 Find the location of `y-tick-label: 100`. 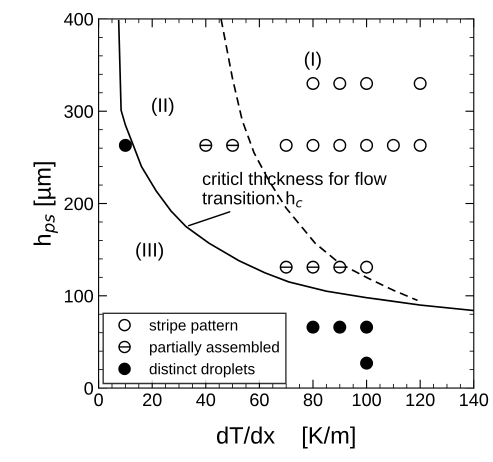

y-tick-label: 100 is located at coordinates (79, 296).